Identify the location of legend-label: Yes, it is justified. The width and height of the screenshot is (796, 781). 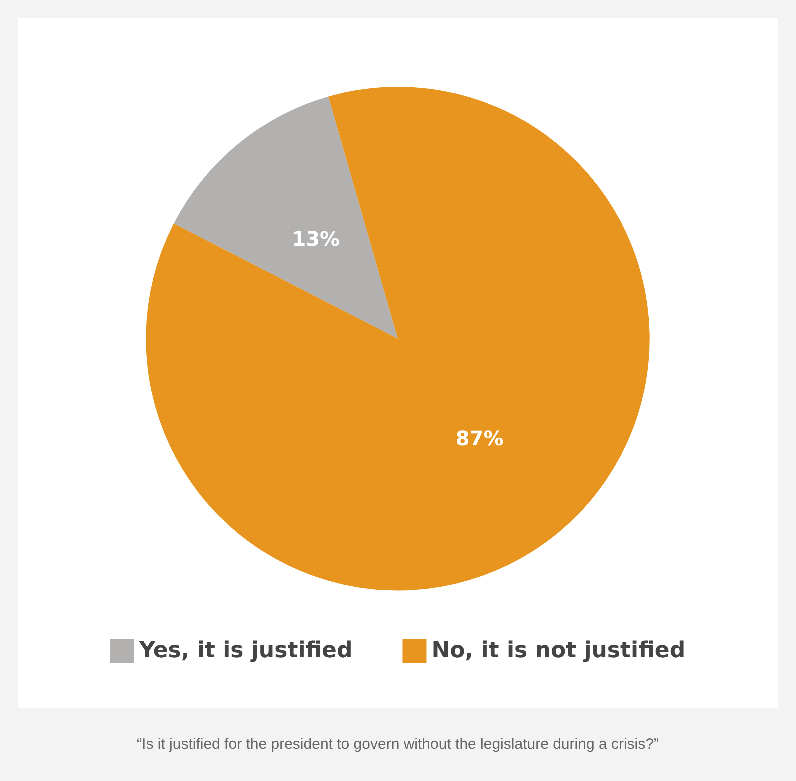
(245, 651).